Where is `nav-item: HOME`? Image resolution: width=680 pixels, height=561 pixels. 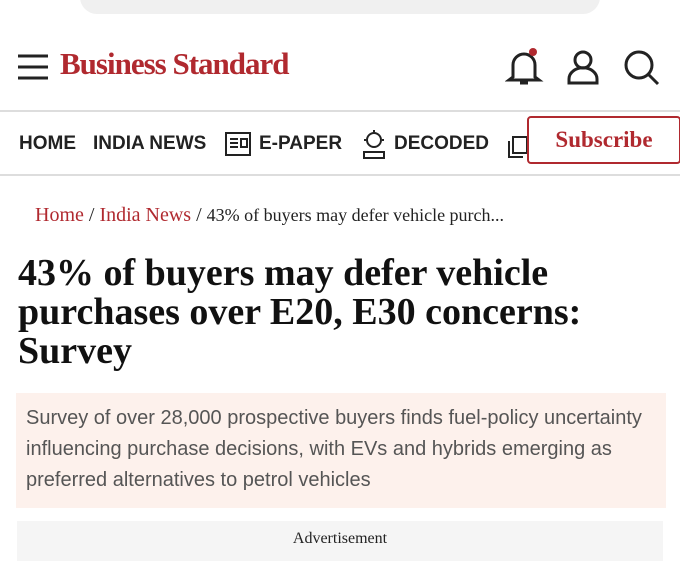
nav-item: HOME is located at coordinates (47, 143).